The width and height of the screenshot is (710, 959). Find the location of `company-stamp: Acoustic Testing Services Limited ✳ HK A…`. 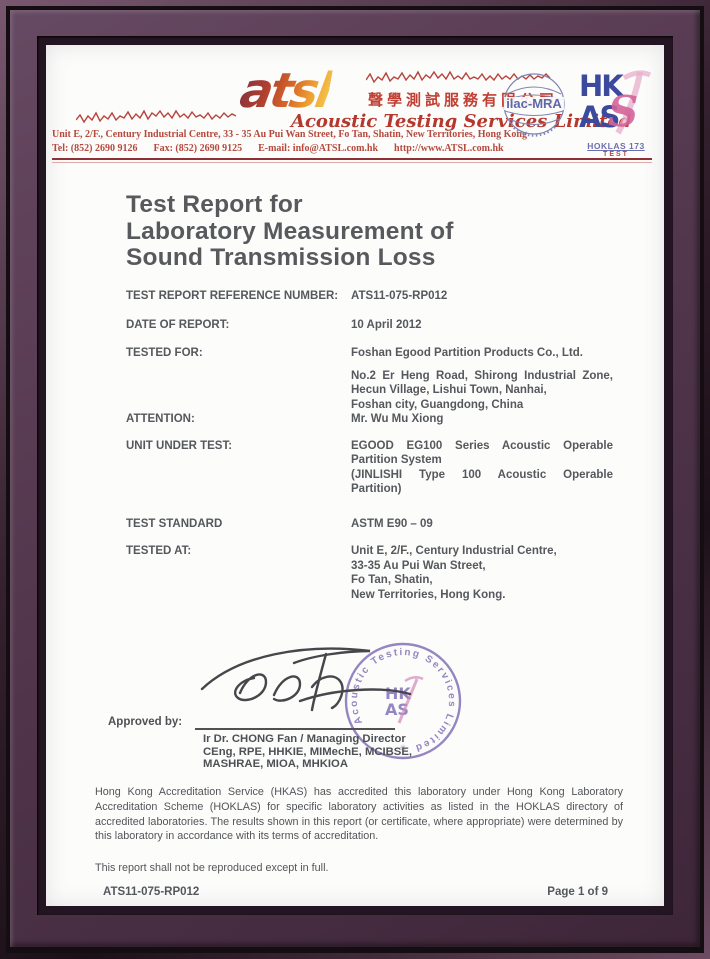

company-stamp: Acoustic Testing Services Limited ✳ HK A… is located at coordinates (403, 701).